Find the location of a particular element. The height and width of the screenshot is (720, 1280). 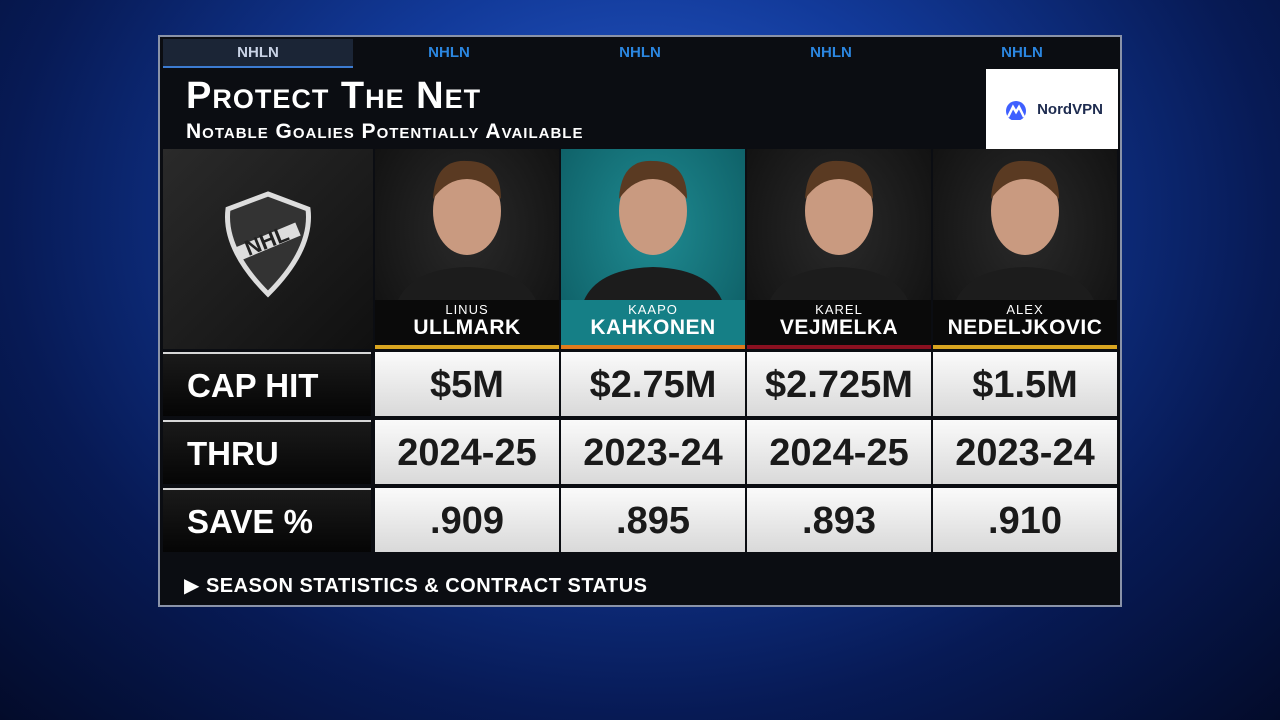

league-logo: NHL is located at coordinates (268, 244).